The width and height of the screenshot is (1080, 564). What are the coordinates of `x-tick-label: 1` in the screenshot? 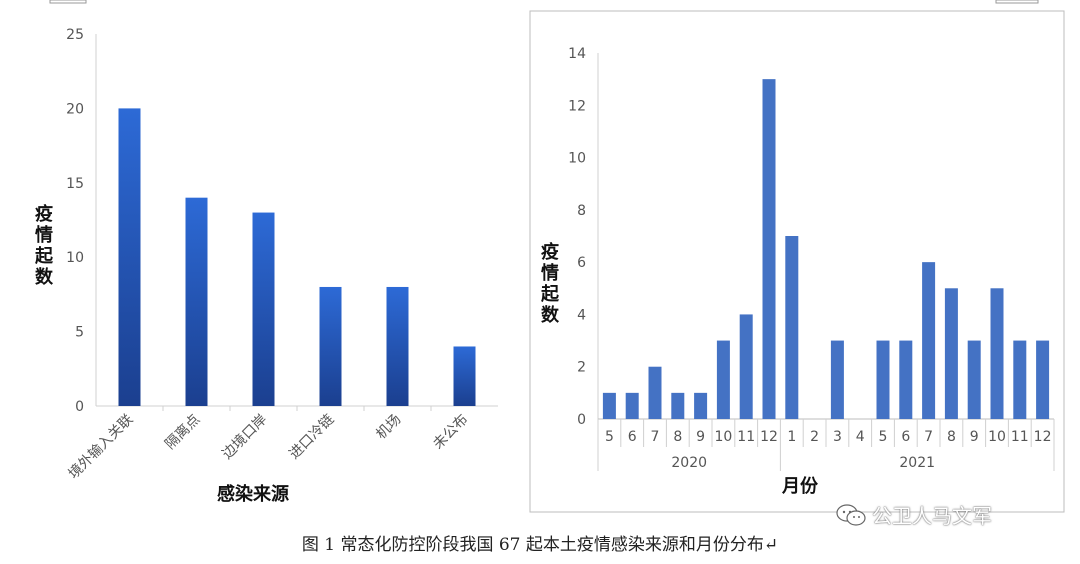 It's located at (791, 437).